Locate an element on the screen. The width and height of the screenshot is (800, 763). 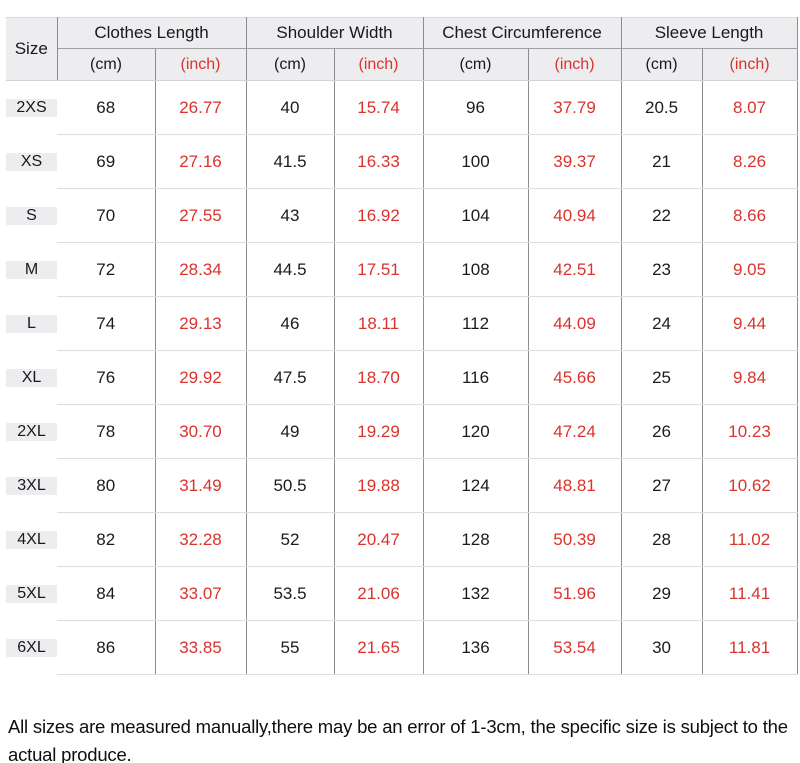
cm-value-cell: 128 is located at coordinates (475, 539).